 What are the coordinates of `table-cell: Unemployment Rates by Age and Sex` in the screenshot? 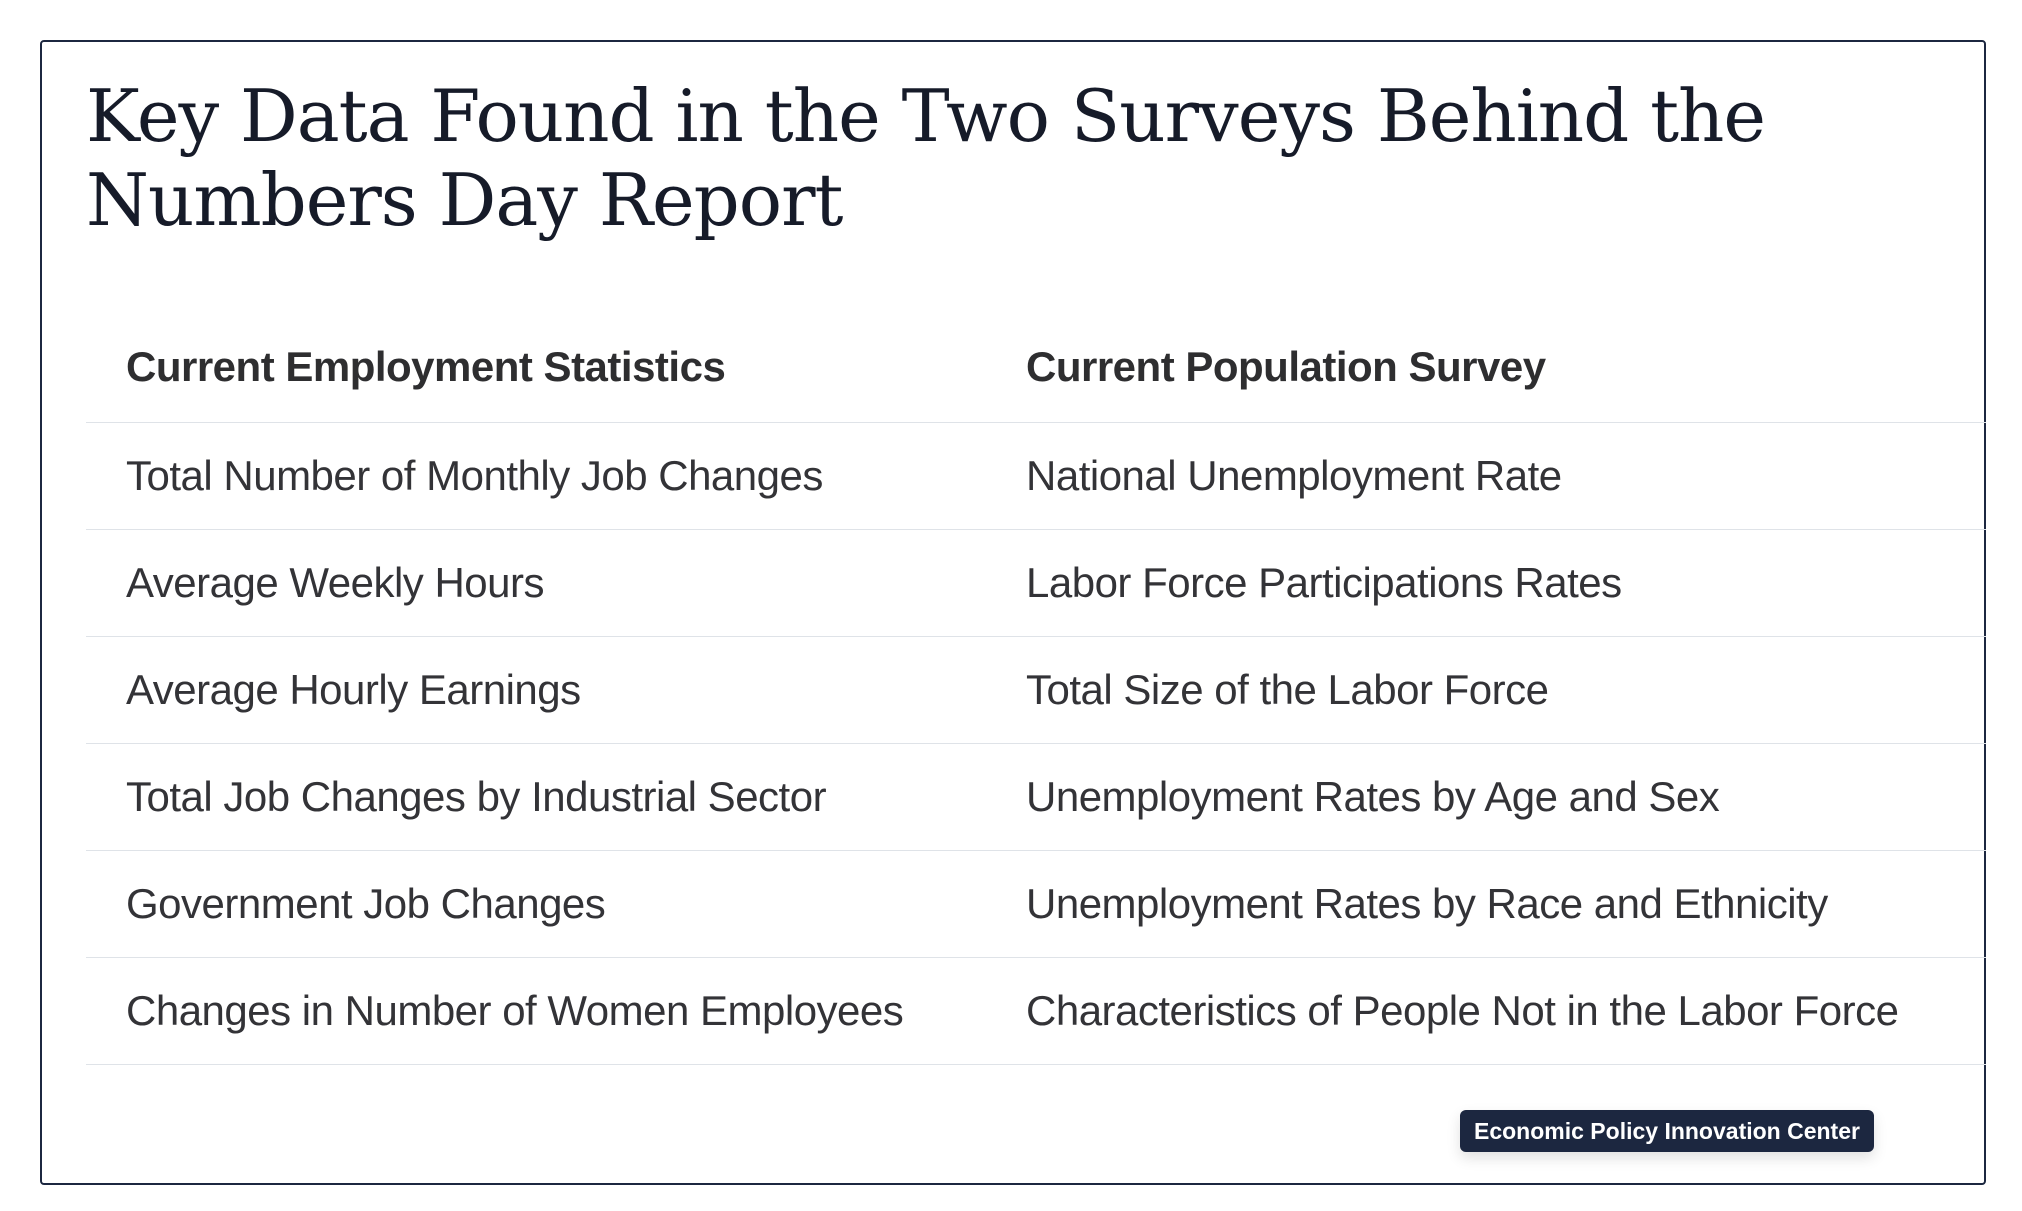 It's located at (1486, 797).